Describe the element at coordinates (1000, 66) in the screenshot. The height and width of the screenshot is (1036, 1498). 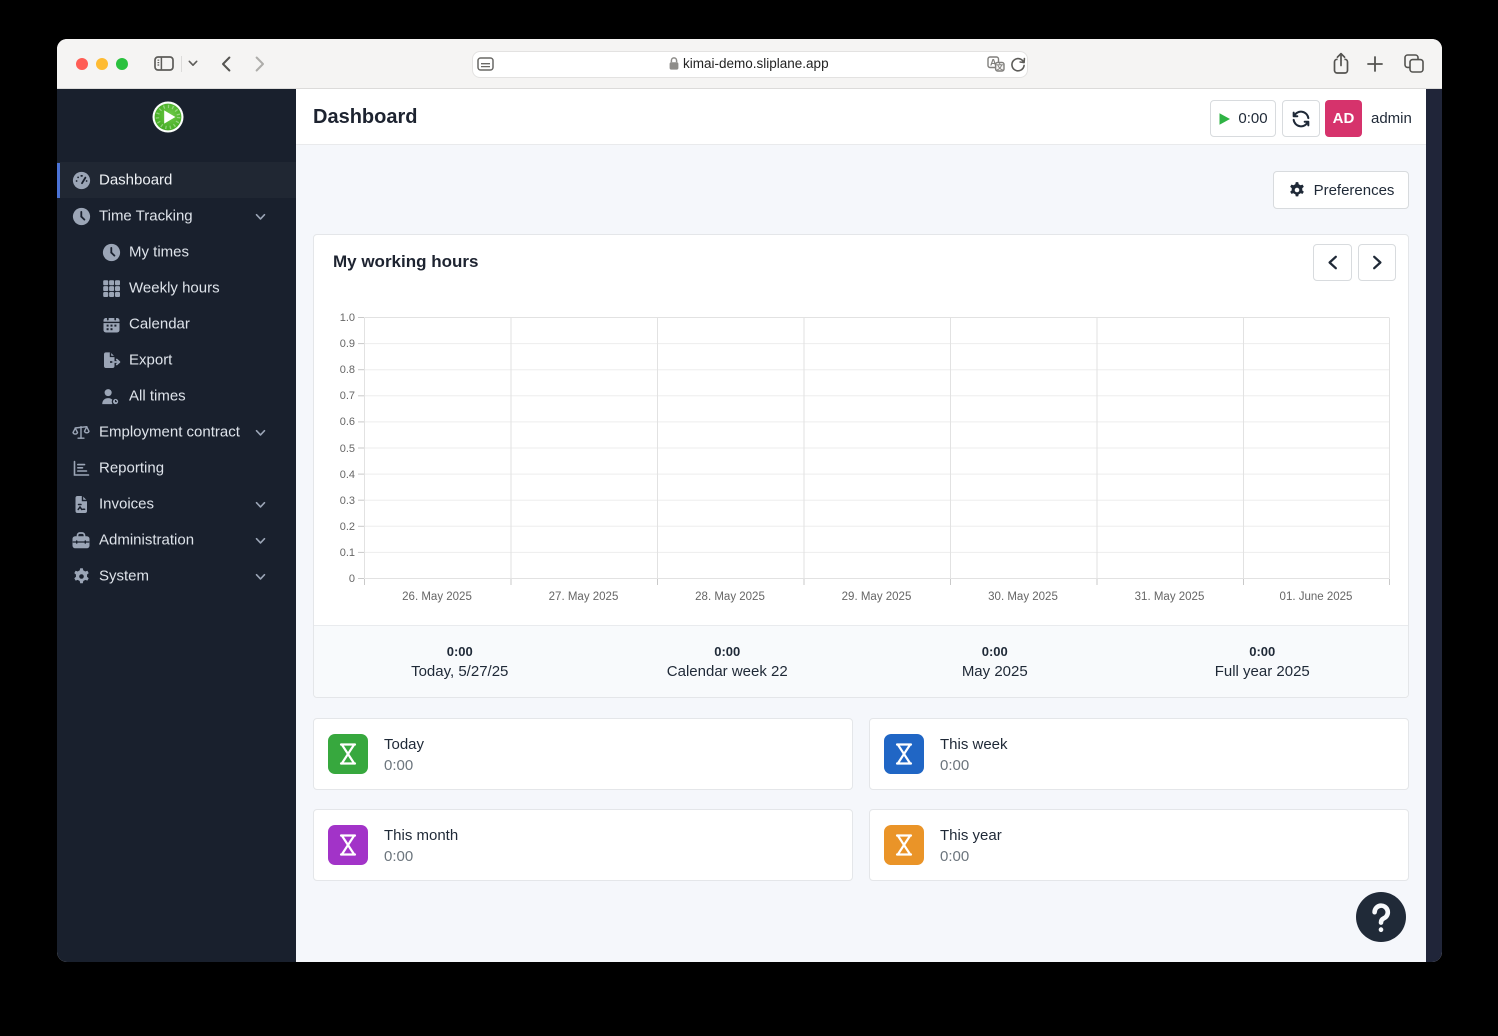
I see `svg-text: 文` at that location.